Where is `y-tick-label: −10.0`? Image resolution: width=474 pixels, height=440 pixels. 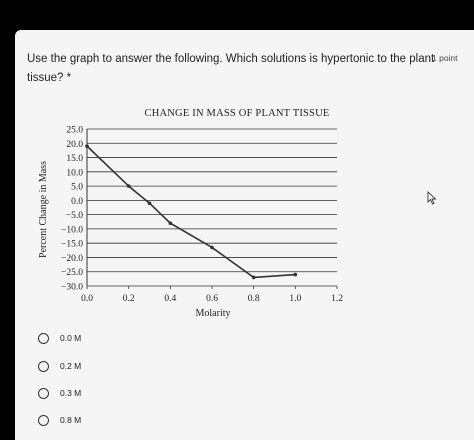
y-tick-label: −10.0 is located at coordinates (72, 230).